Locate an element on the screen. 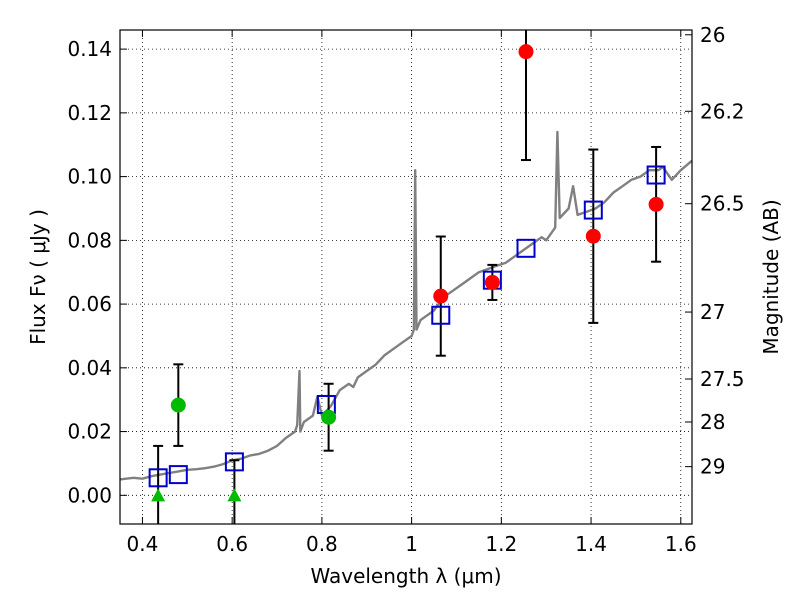  y2-tick-label: 28 is located at coordinates (712, 422).